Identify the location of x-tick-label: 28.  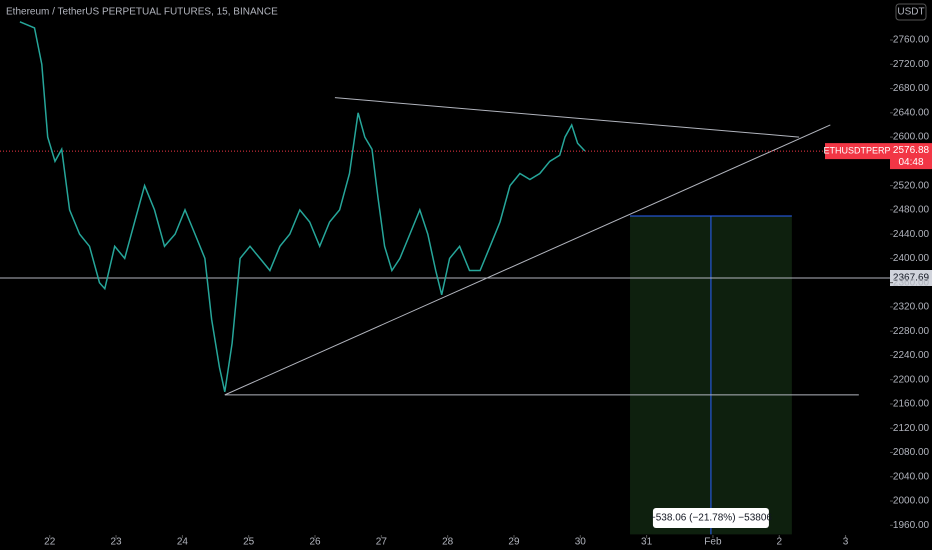
(448, 542).